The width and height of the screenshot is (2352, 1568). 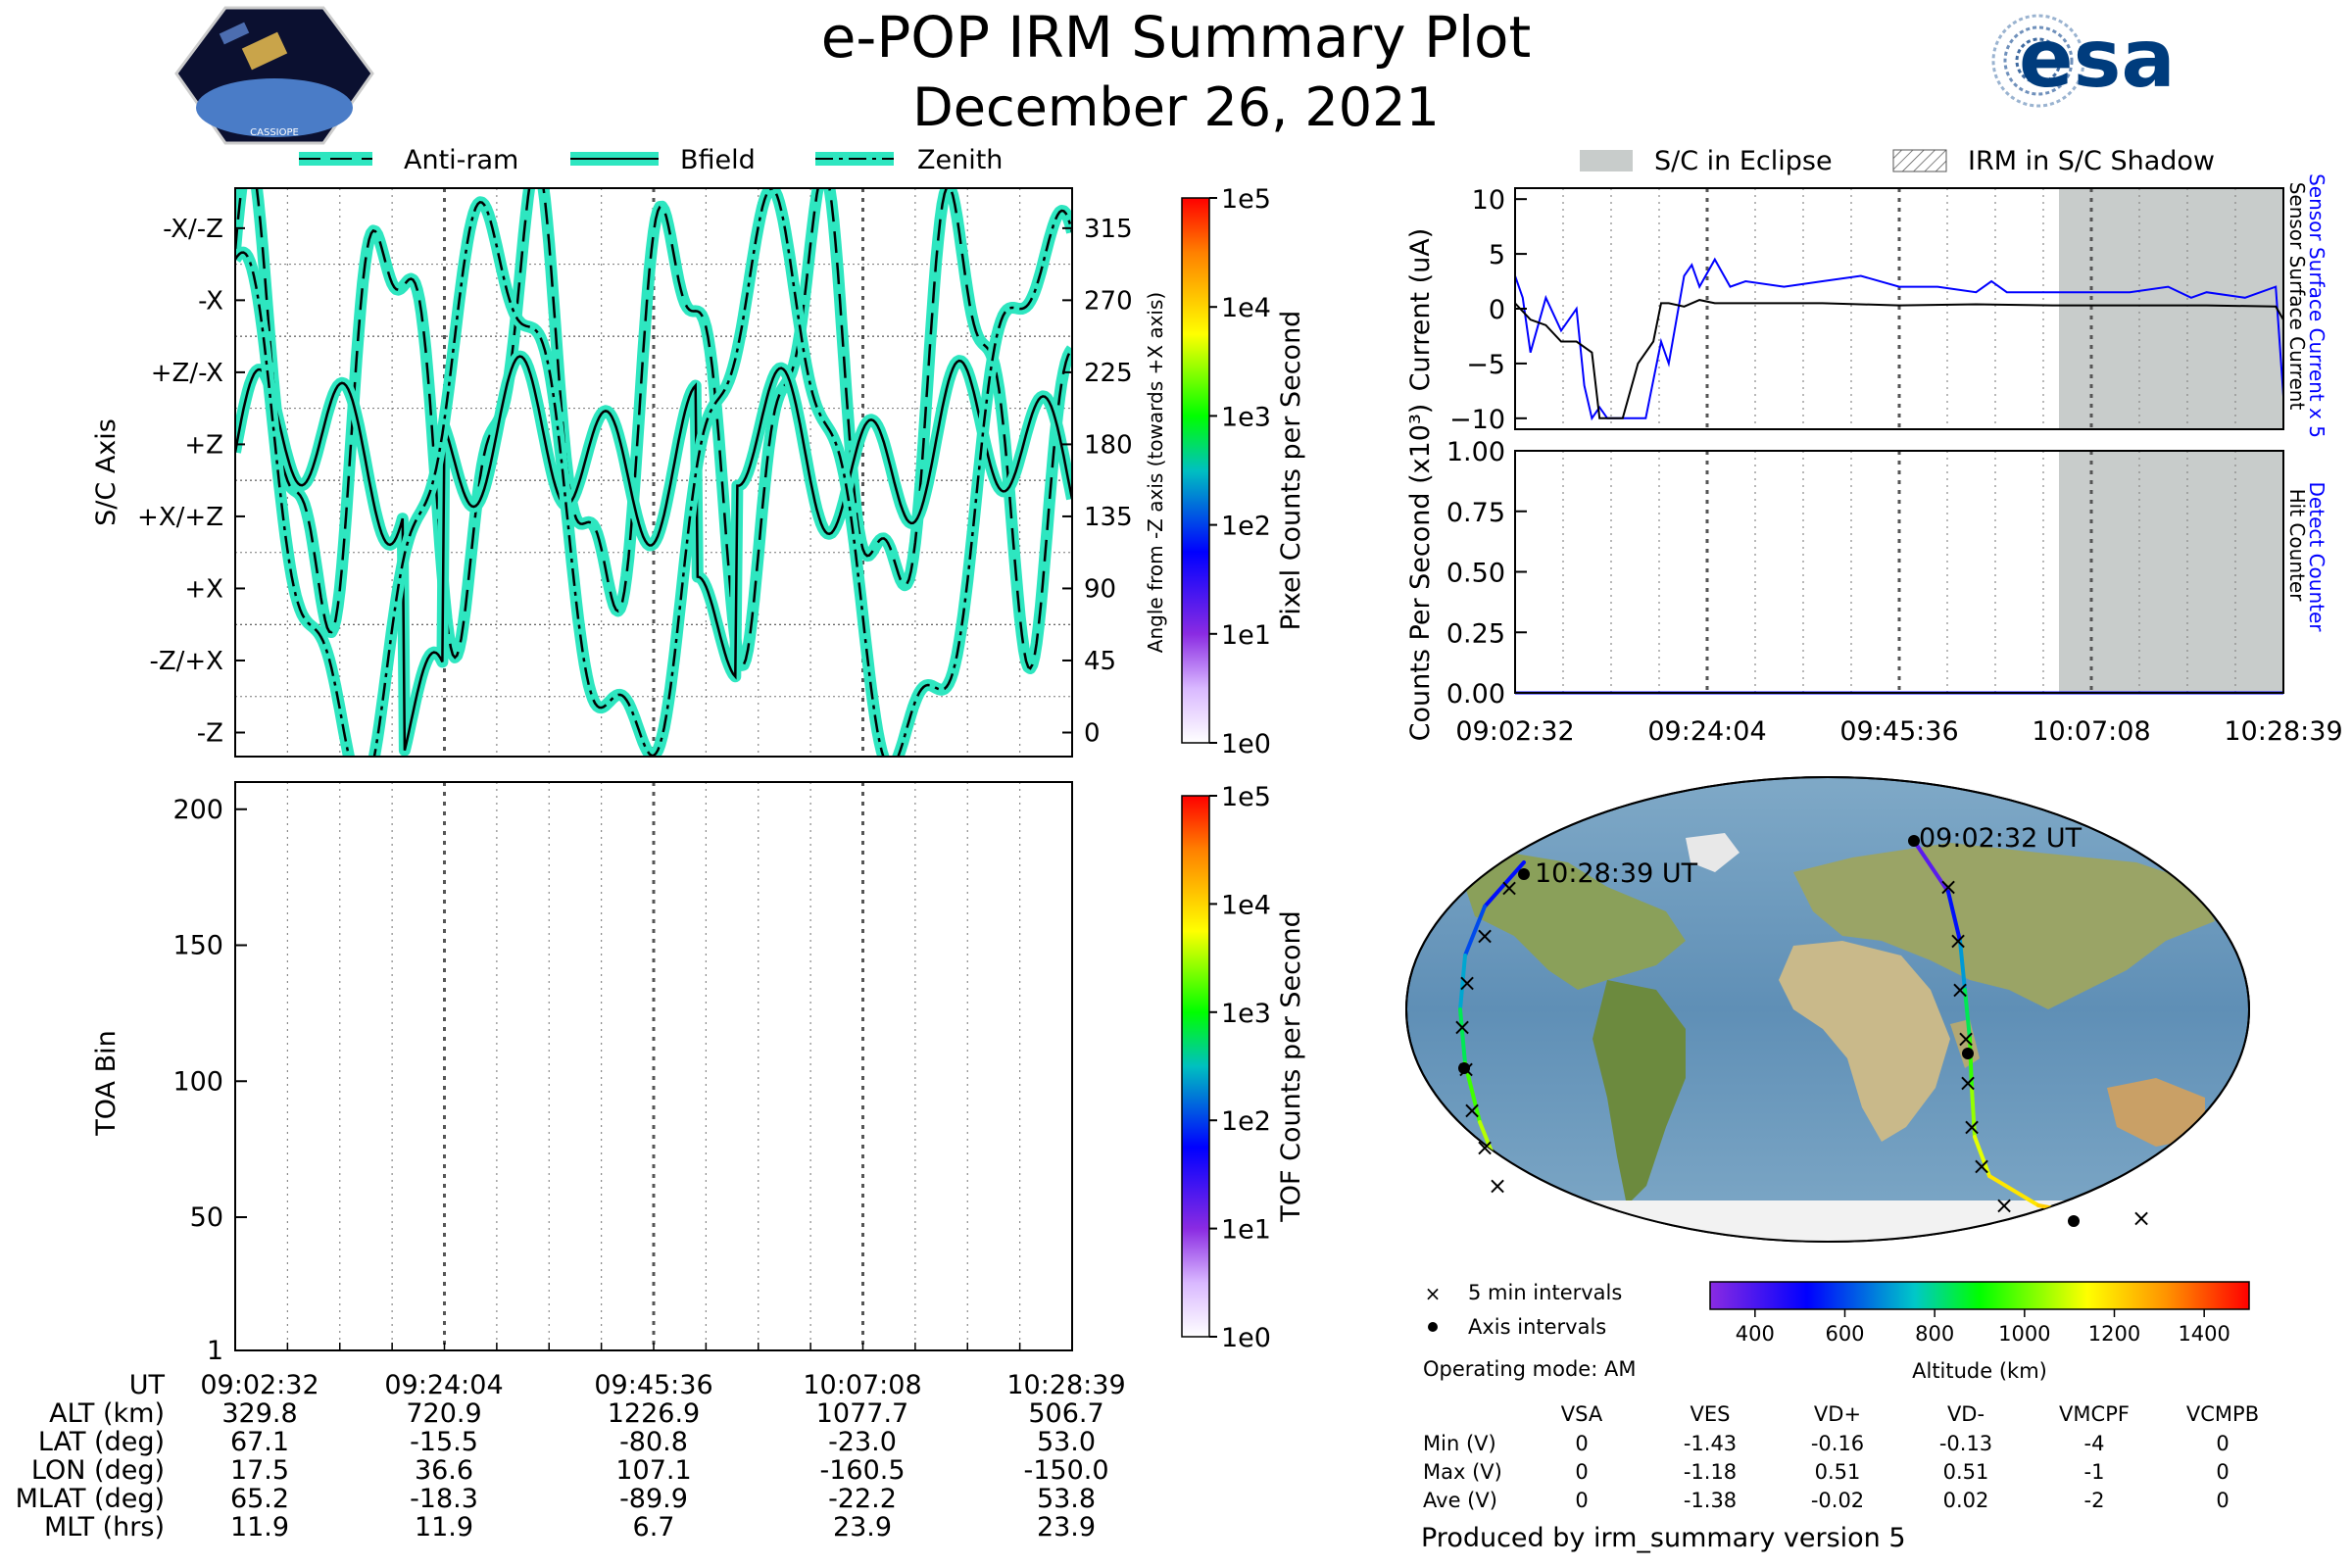 I want to click on info-cell: 329.8, so click(x=259, y=1413).